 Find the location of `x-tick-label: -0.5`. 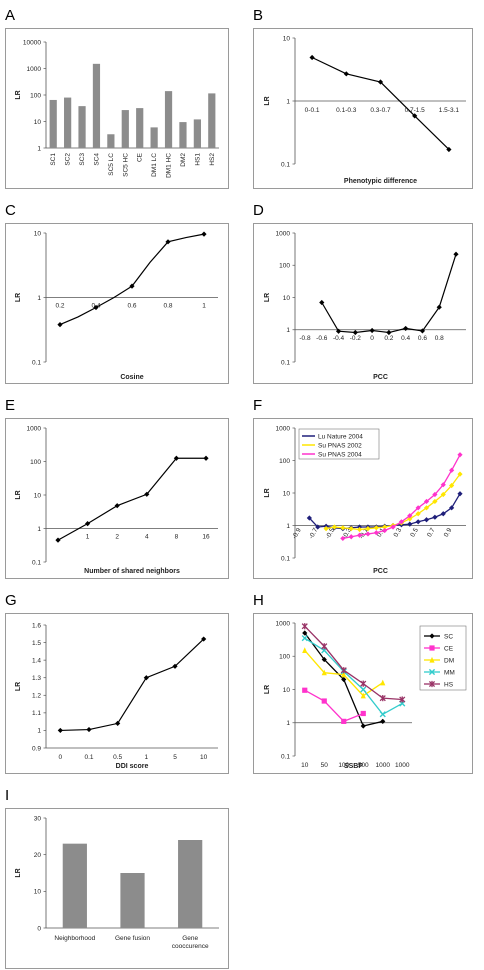

x-tick-label: -0.5 is located at coordinates (331, 534).